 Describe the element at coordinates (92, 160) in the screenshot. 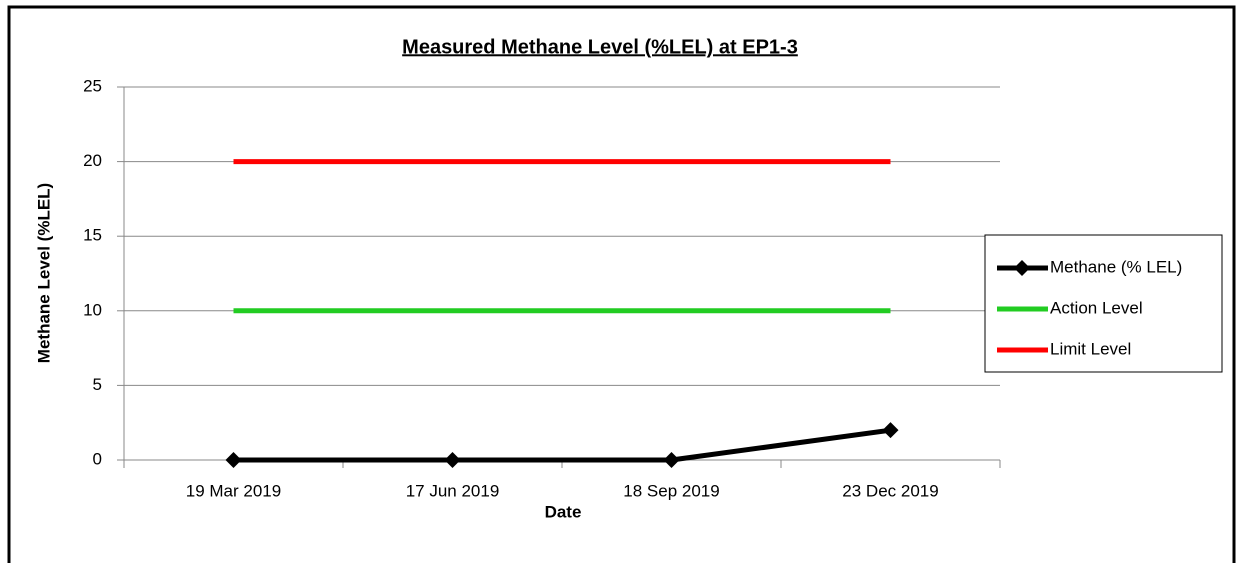

I see `y-tick-label: 20` at that location.